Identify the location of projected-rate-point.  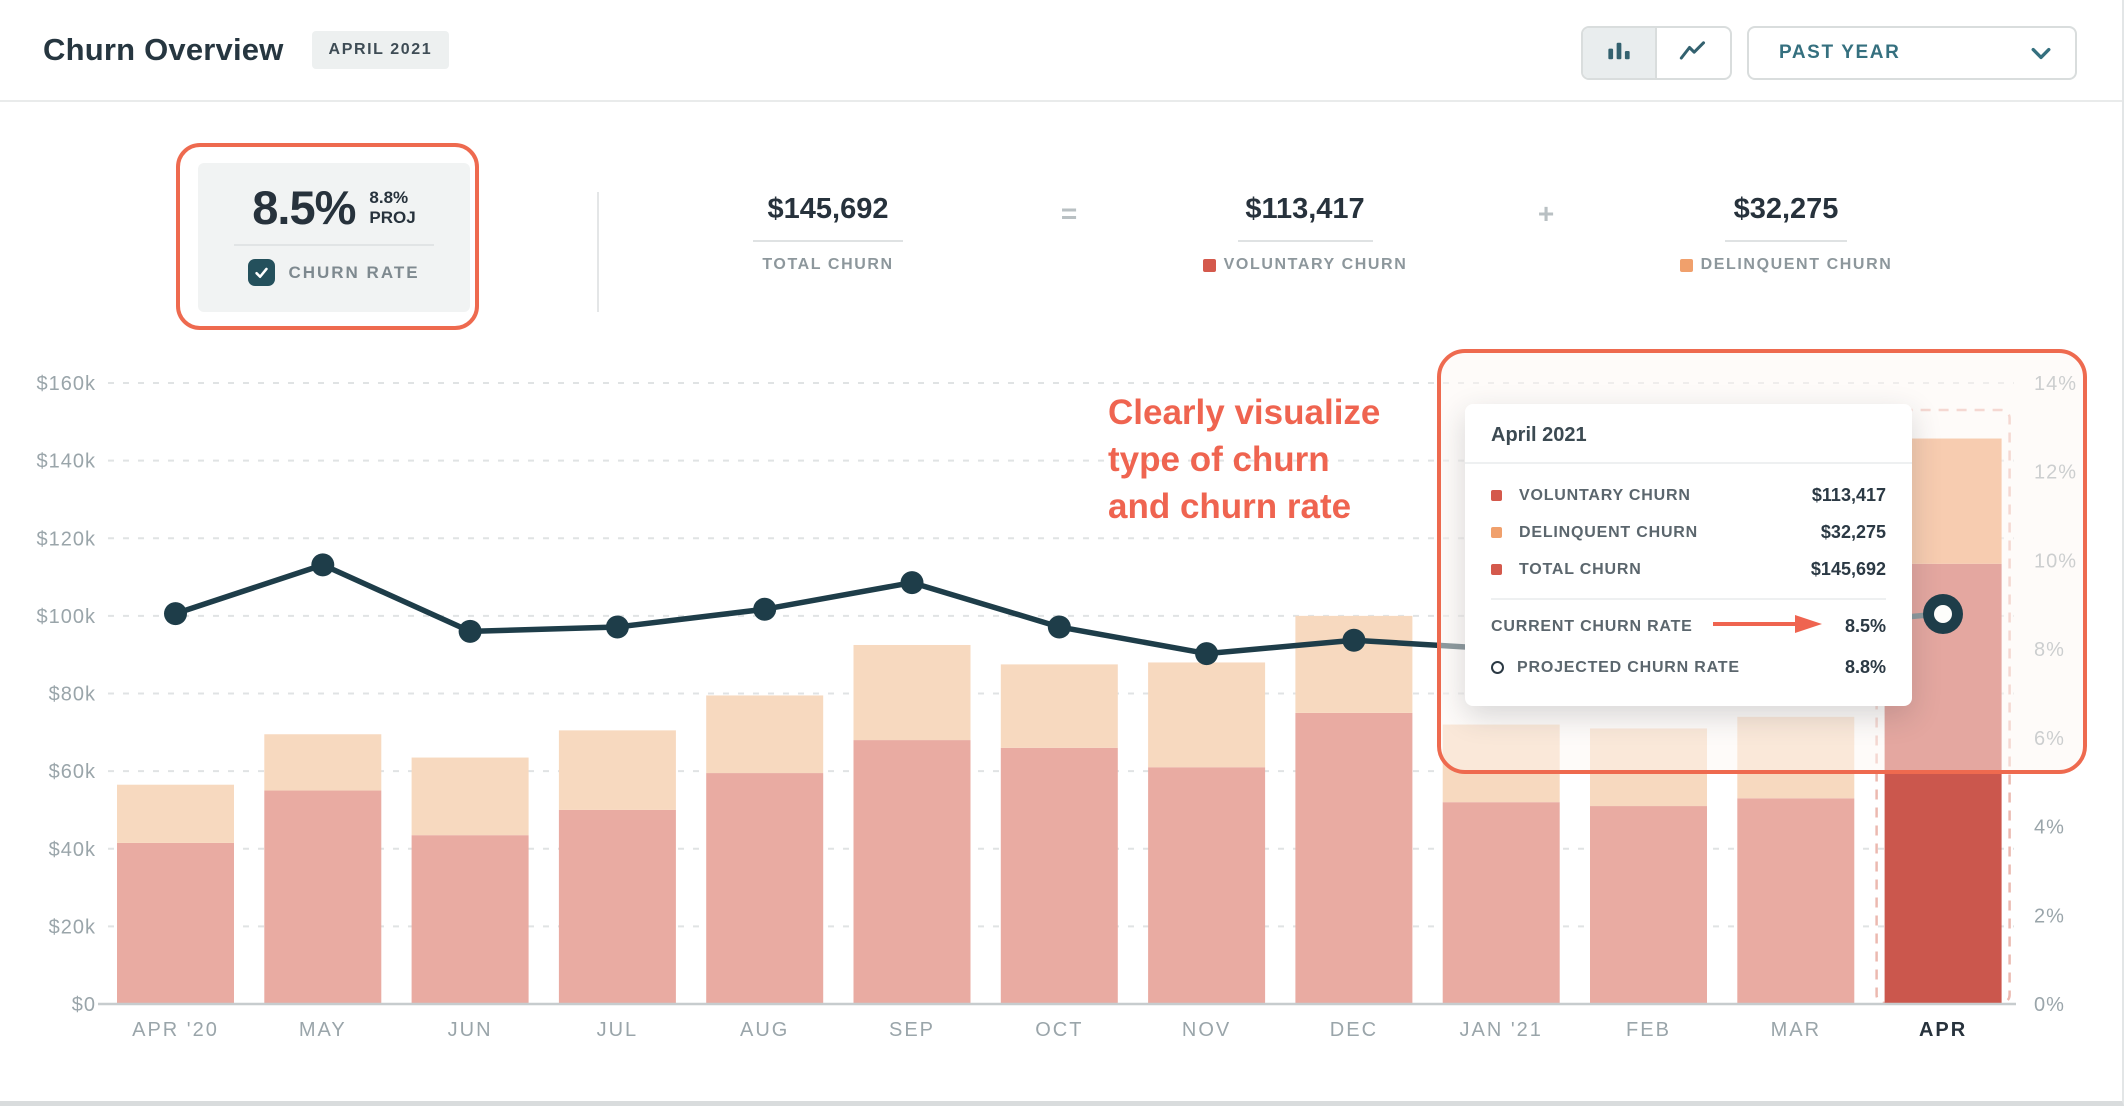
(1943, 614).